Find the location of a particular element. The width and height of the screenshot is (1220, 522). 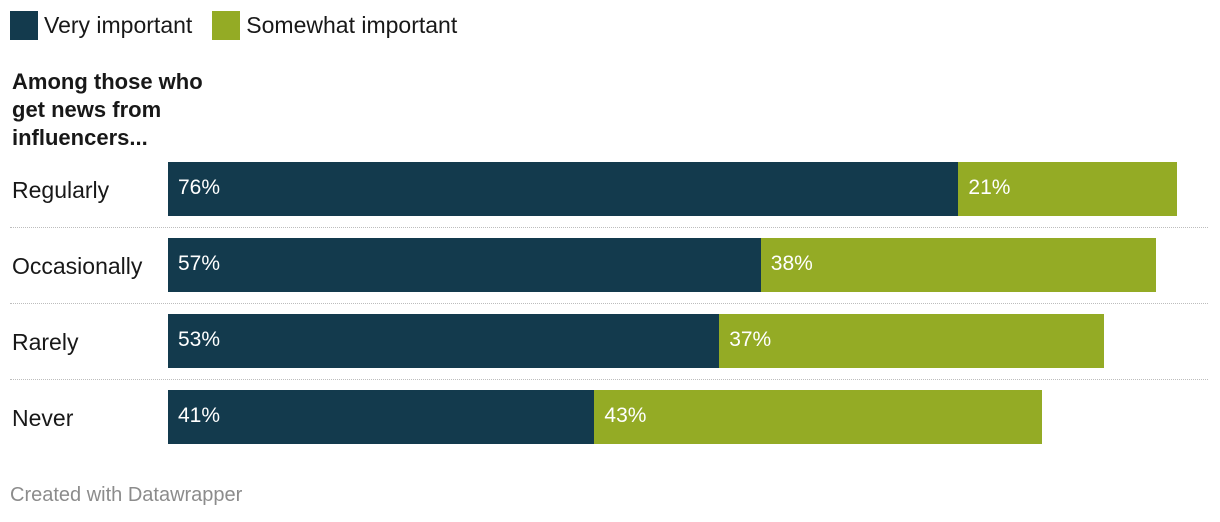

category-label: Regularly is located at coordinates (61, 190).